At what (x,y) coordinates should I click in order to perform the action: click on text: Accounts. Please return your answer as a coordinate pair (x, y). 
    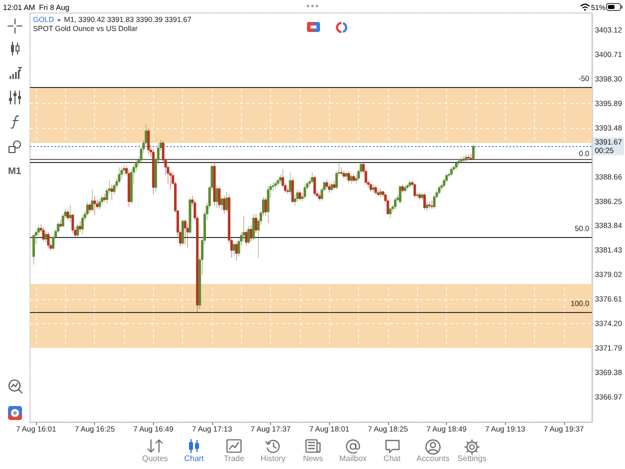
    Looking at the image, I should click on (433, 459).